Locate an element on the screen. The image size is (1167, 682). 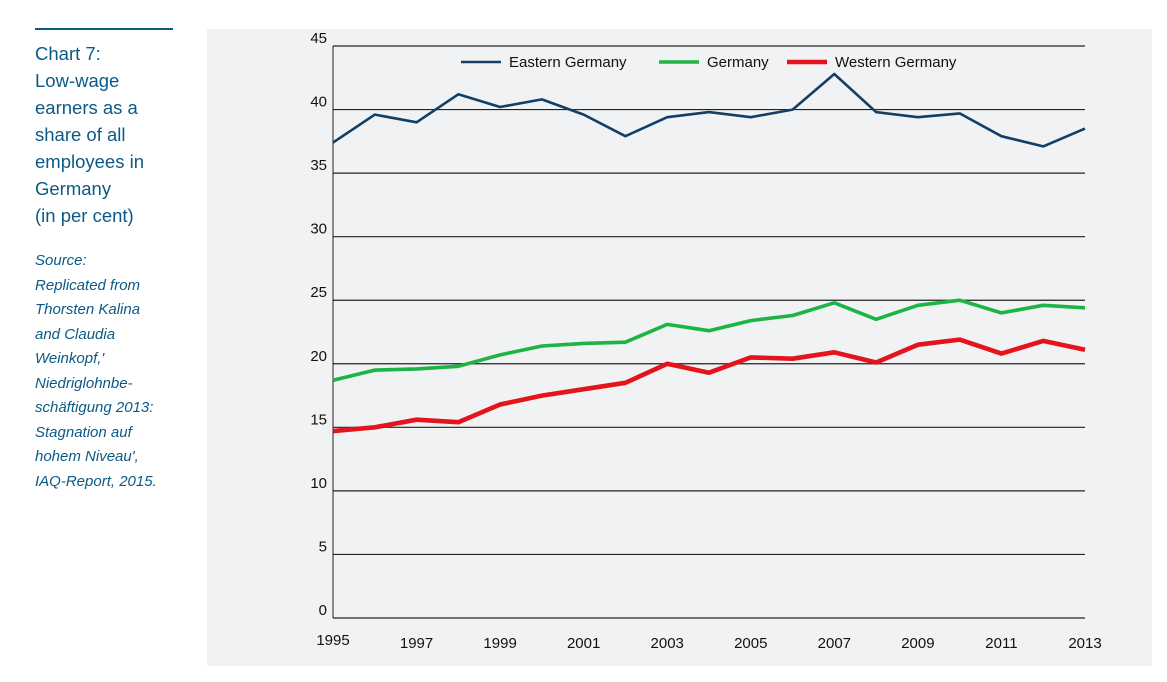
y-tick-label-5: 5 is located at coordinates (323, 546).